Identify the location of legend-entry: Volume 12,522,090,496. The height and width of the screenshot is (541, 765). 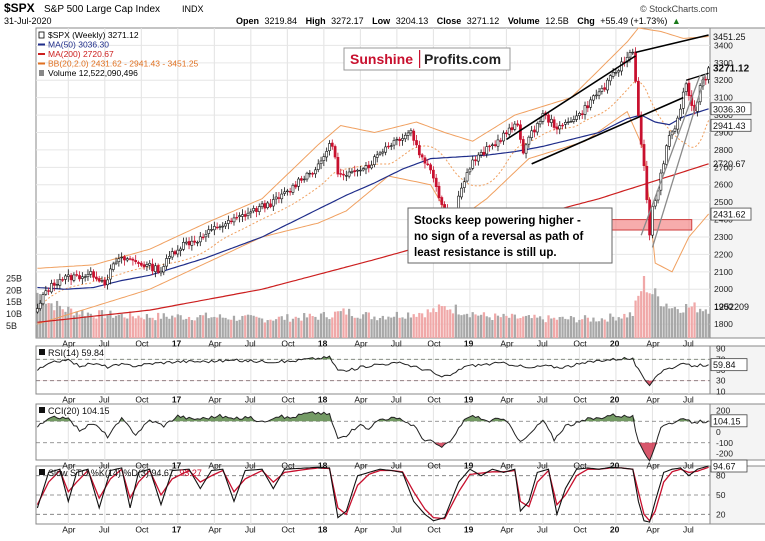
(93, 73).